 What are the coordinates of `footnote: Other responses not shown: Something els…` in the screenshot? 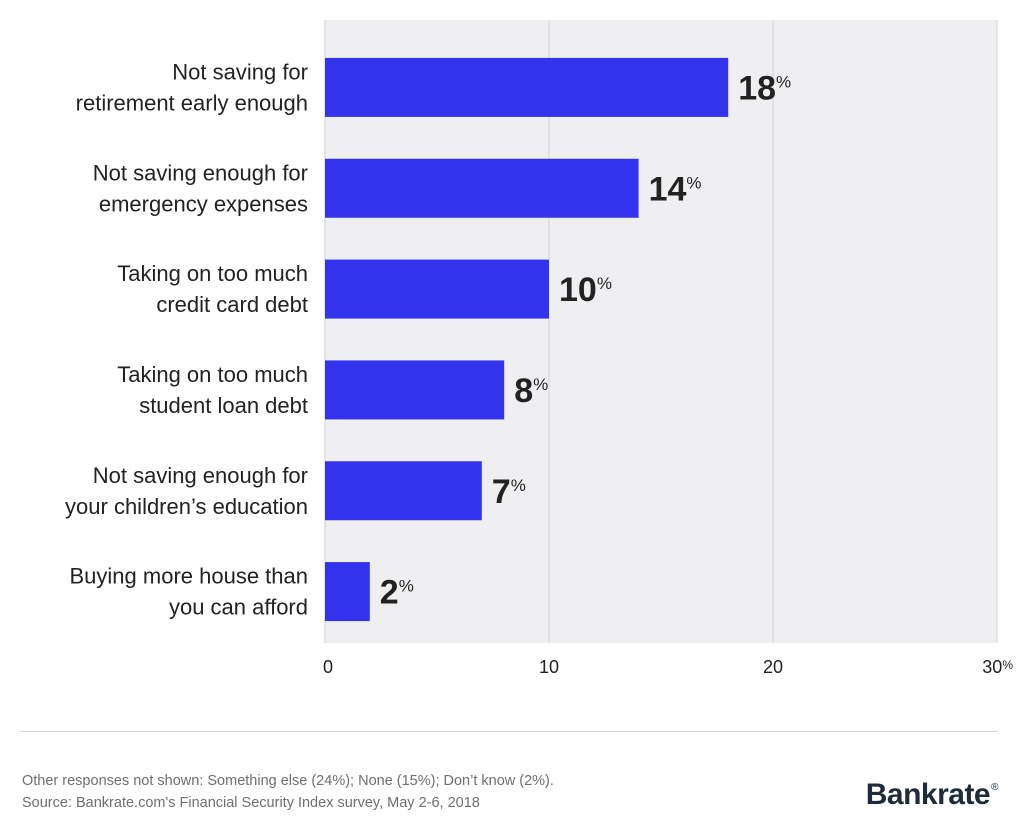 It's located at (288, 792).